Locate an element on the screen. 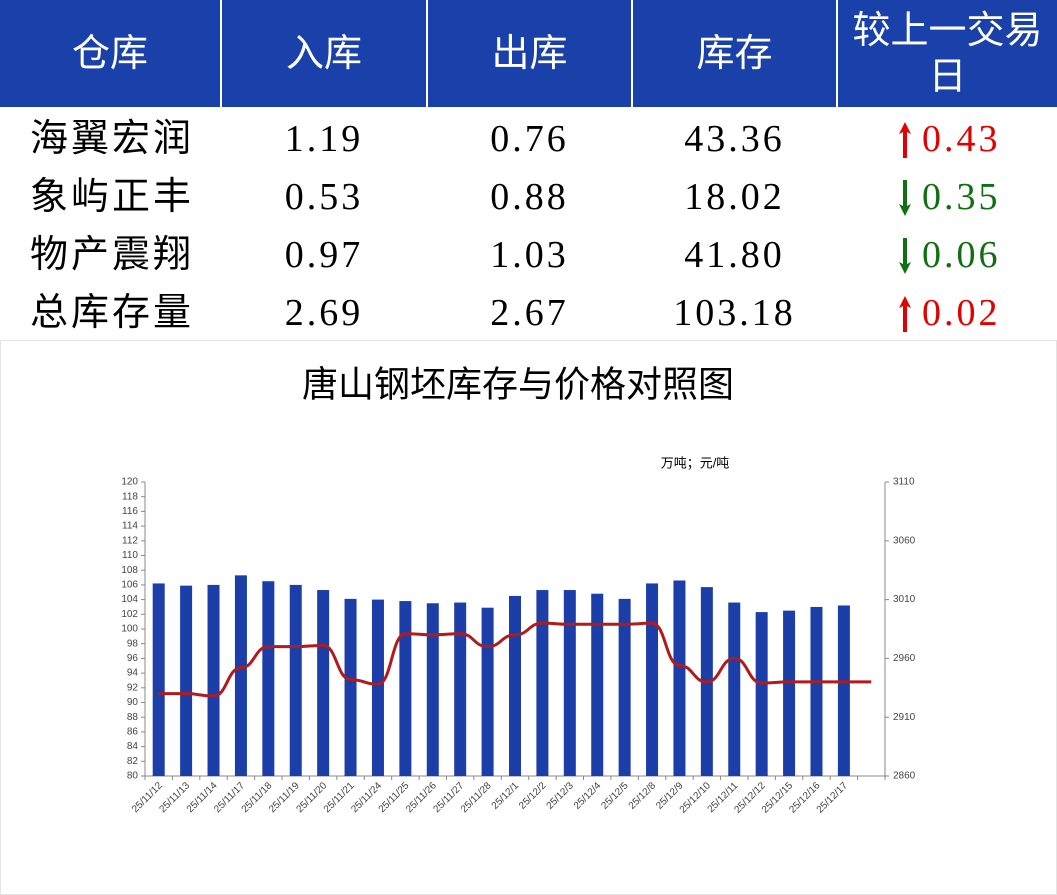 This screenshot has width=1057, height=895. y2-tick-label: 3010 is located at coordinates (904, 599).